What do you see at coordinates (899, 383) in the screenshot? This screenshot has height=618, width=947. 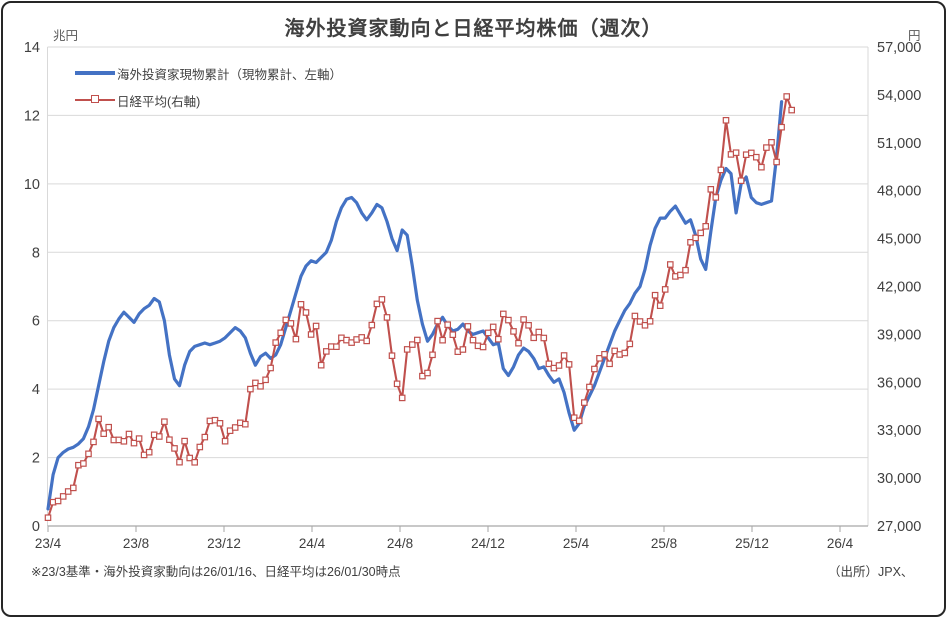 I see `right-axis-tick-label: 36,000` at bounding box center [899, 383].